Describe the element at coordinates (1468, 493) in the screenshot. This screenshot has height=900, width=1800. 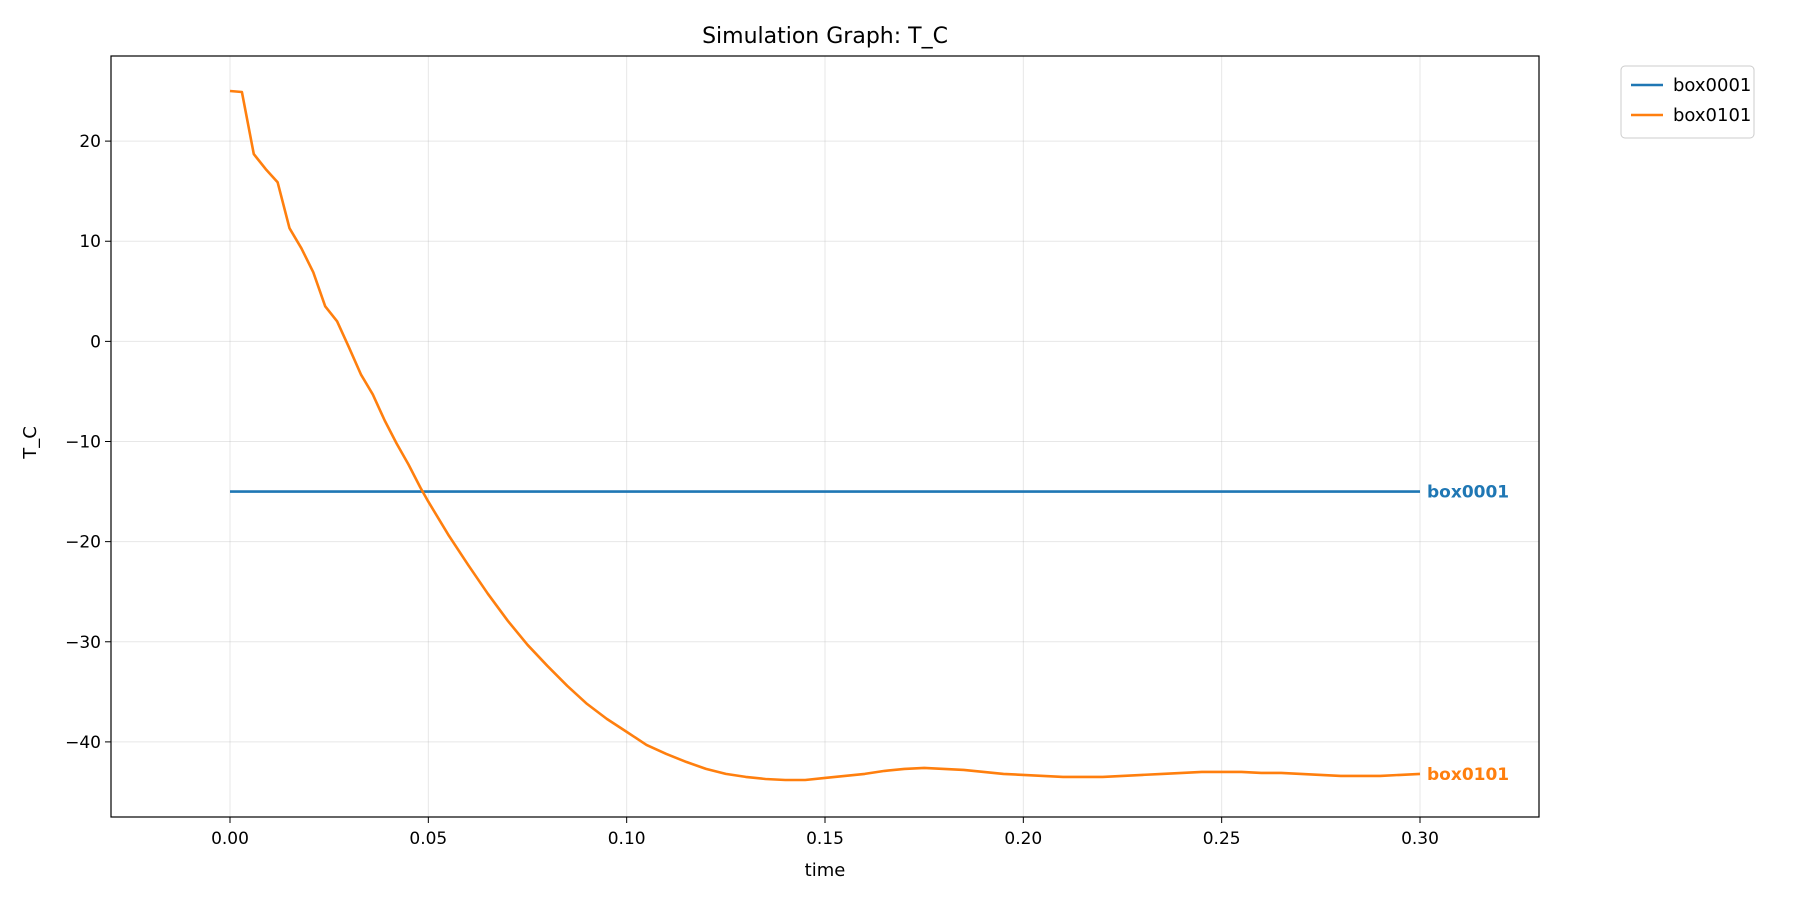
I see `end-label-box0001: box0001` at that location.